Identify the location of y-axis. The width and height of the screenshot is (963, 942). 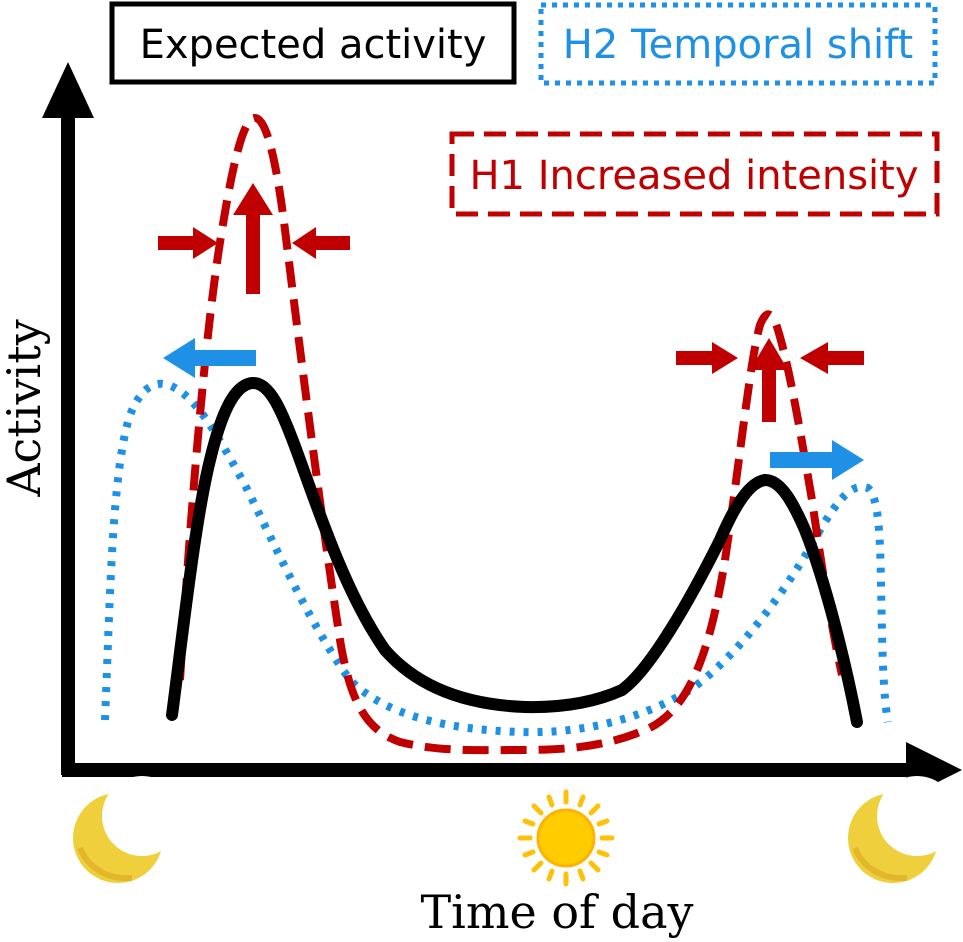
(68, 418).